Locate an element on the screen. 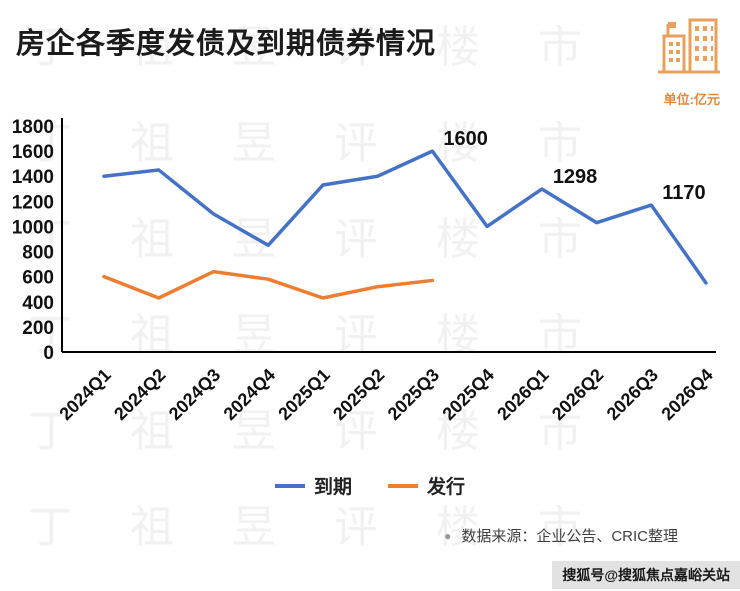 The width and height of the screenshot is (740, 591). y-tick-label: 1000 is located at coordinates (33, 227).